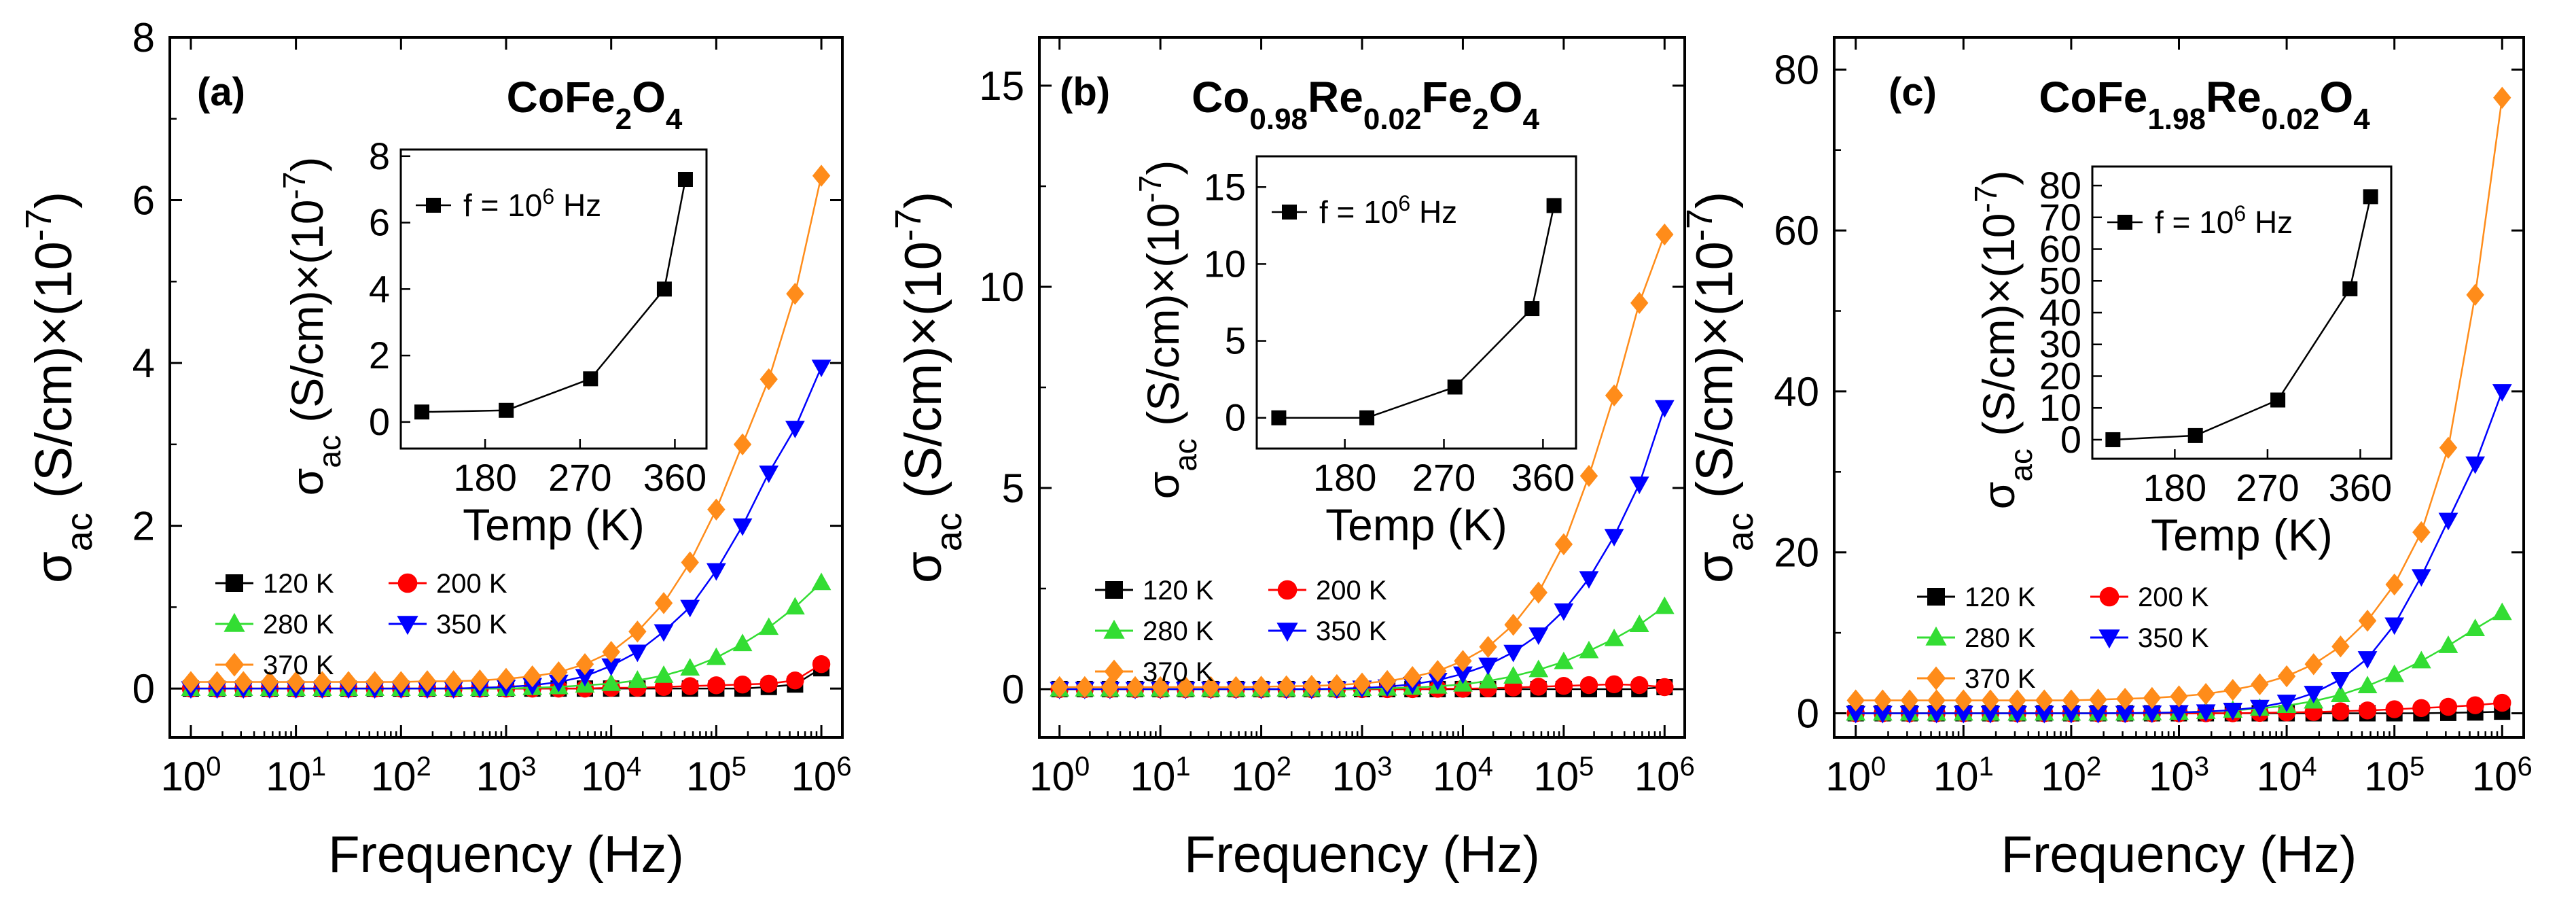  I want to click on inset-y-tick-value: 10, so click(1225, 263).